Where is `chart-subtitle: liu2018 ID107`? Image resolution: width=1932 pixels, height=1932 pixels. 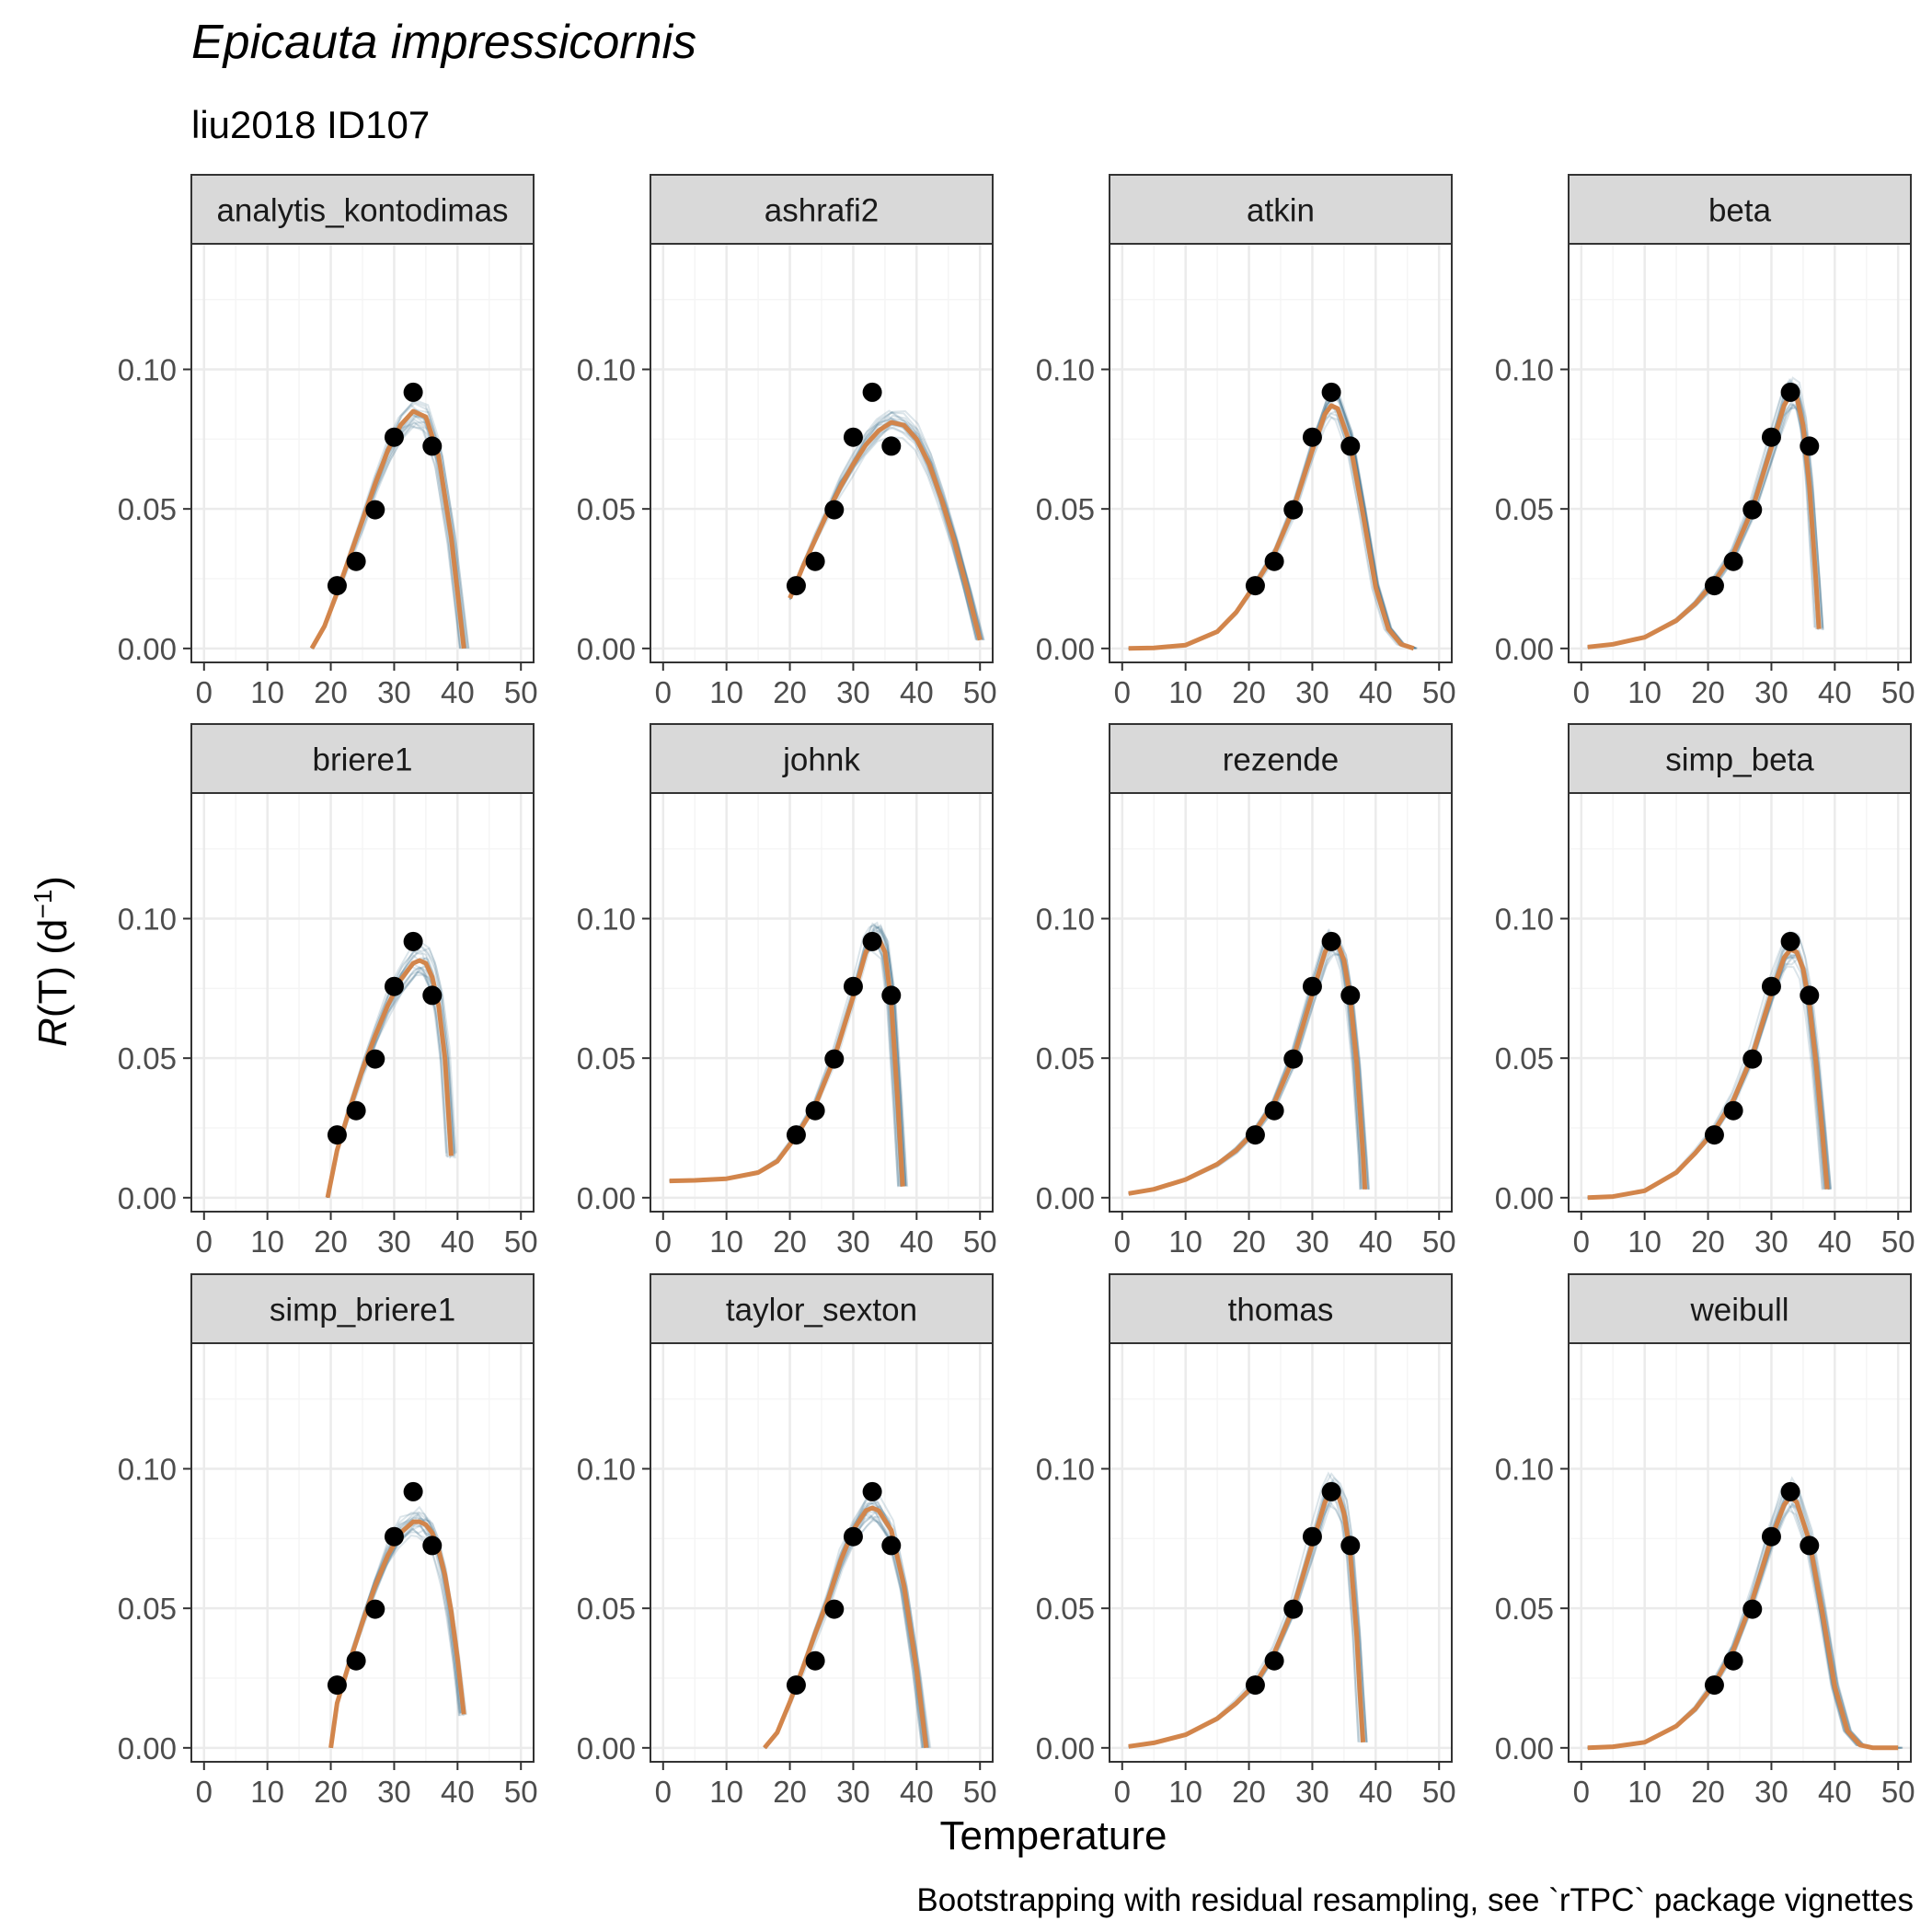 chart-subtitle: liu2018 ID107 is located at coordinates (310, 124).